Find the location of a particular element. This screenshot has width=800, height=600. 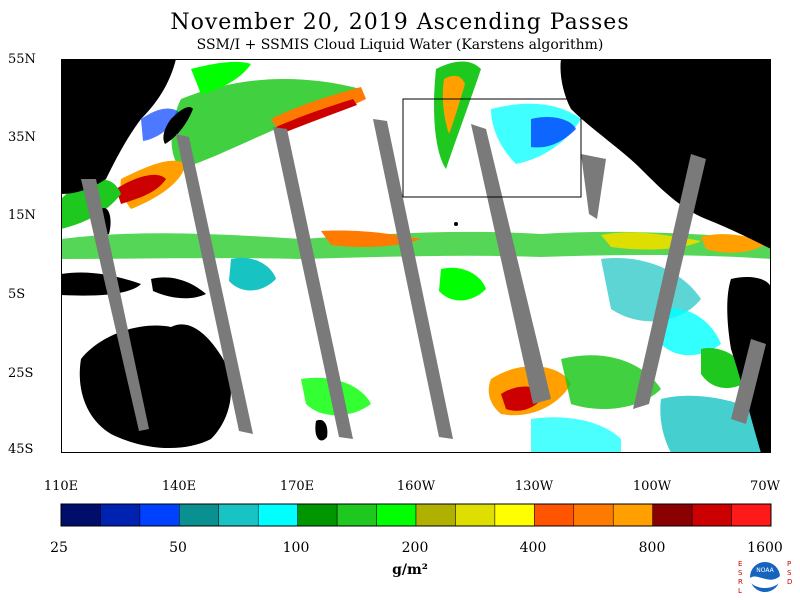

new-zealand-landmass is located at coordinates (321, 430).